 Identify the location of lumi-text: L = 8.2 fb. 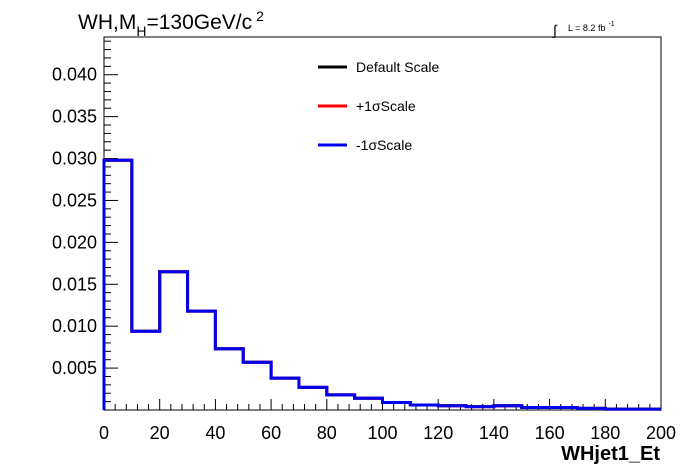
(586, 28).